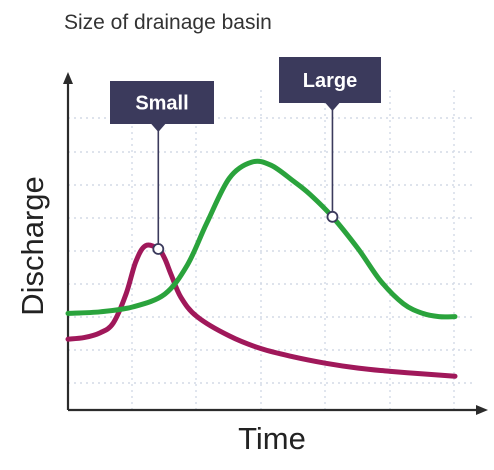 The height and width of the screenshot is (470, 494). I want to click on callout-box-small, so click(162, 102).